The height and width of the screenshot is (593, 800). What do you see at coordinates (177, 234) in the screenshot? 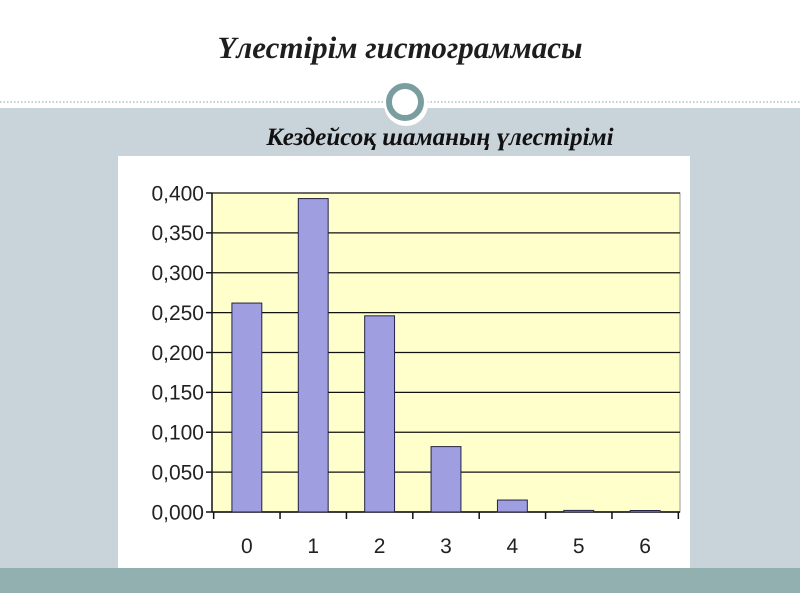
I see `y-tick-label: 0,350` at bounding box center [177, 234].